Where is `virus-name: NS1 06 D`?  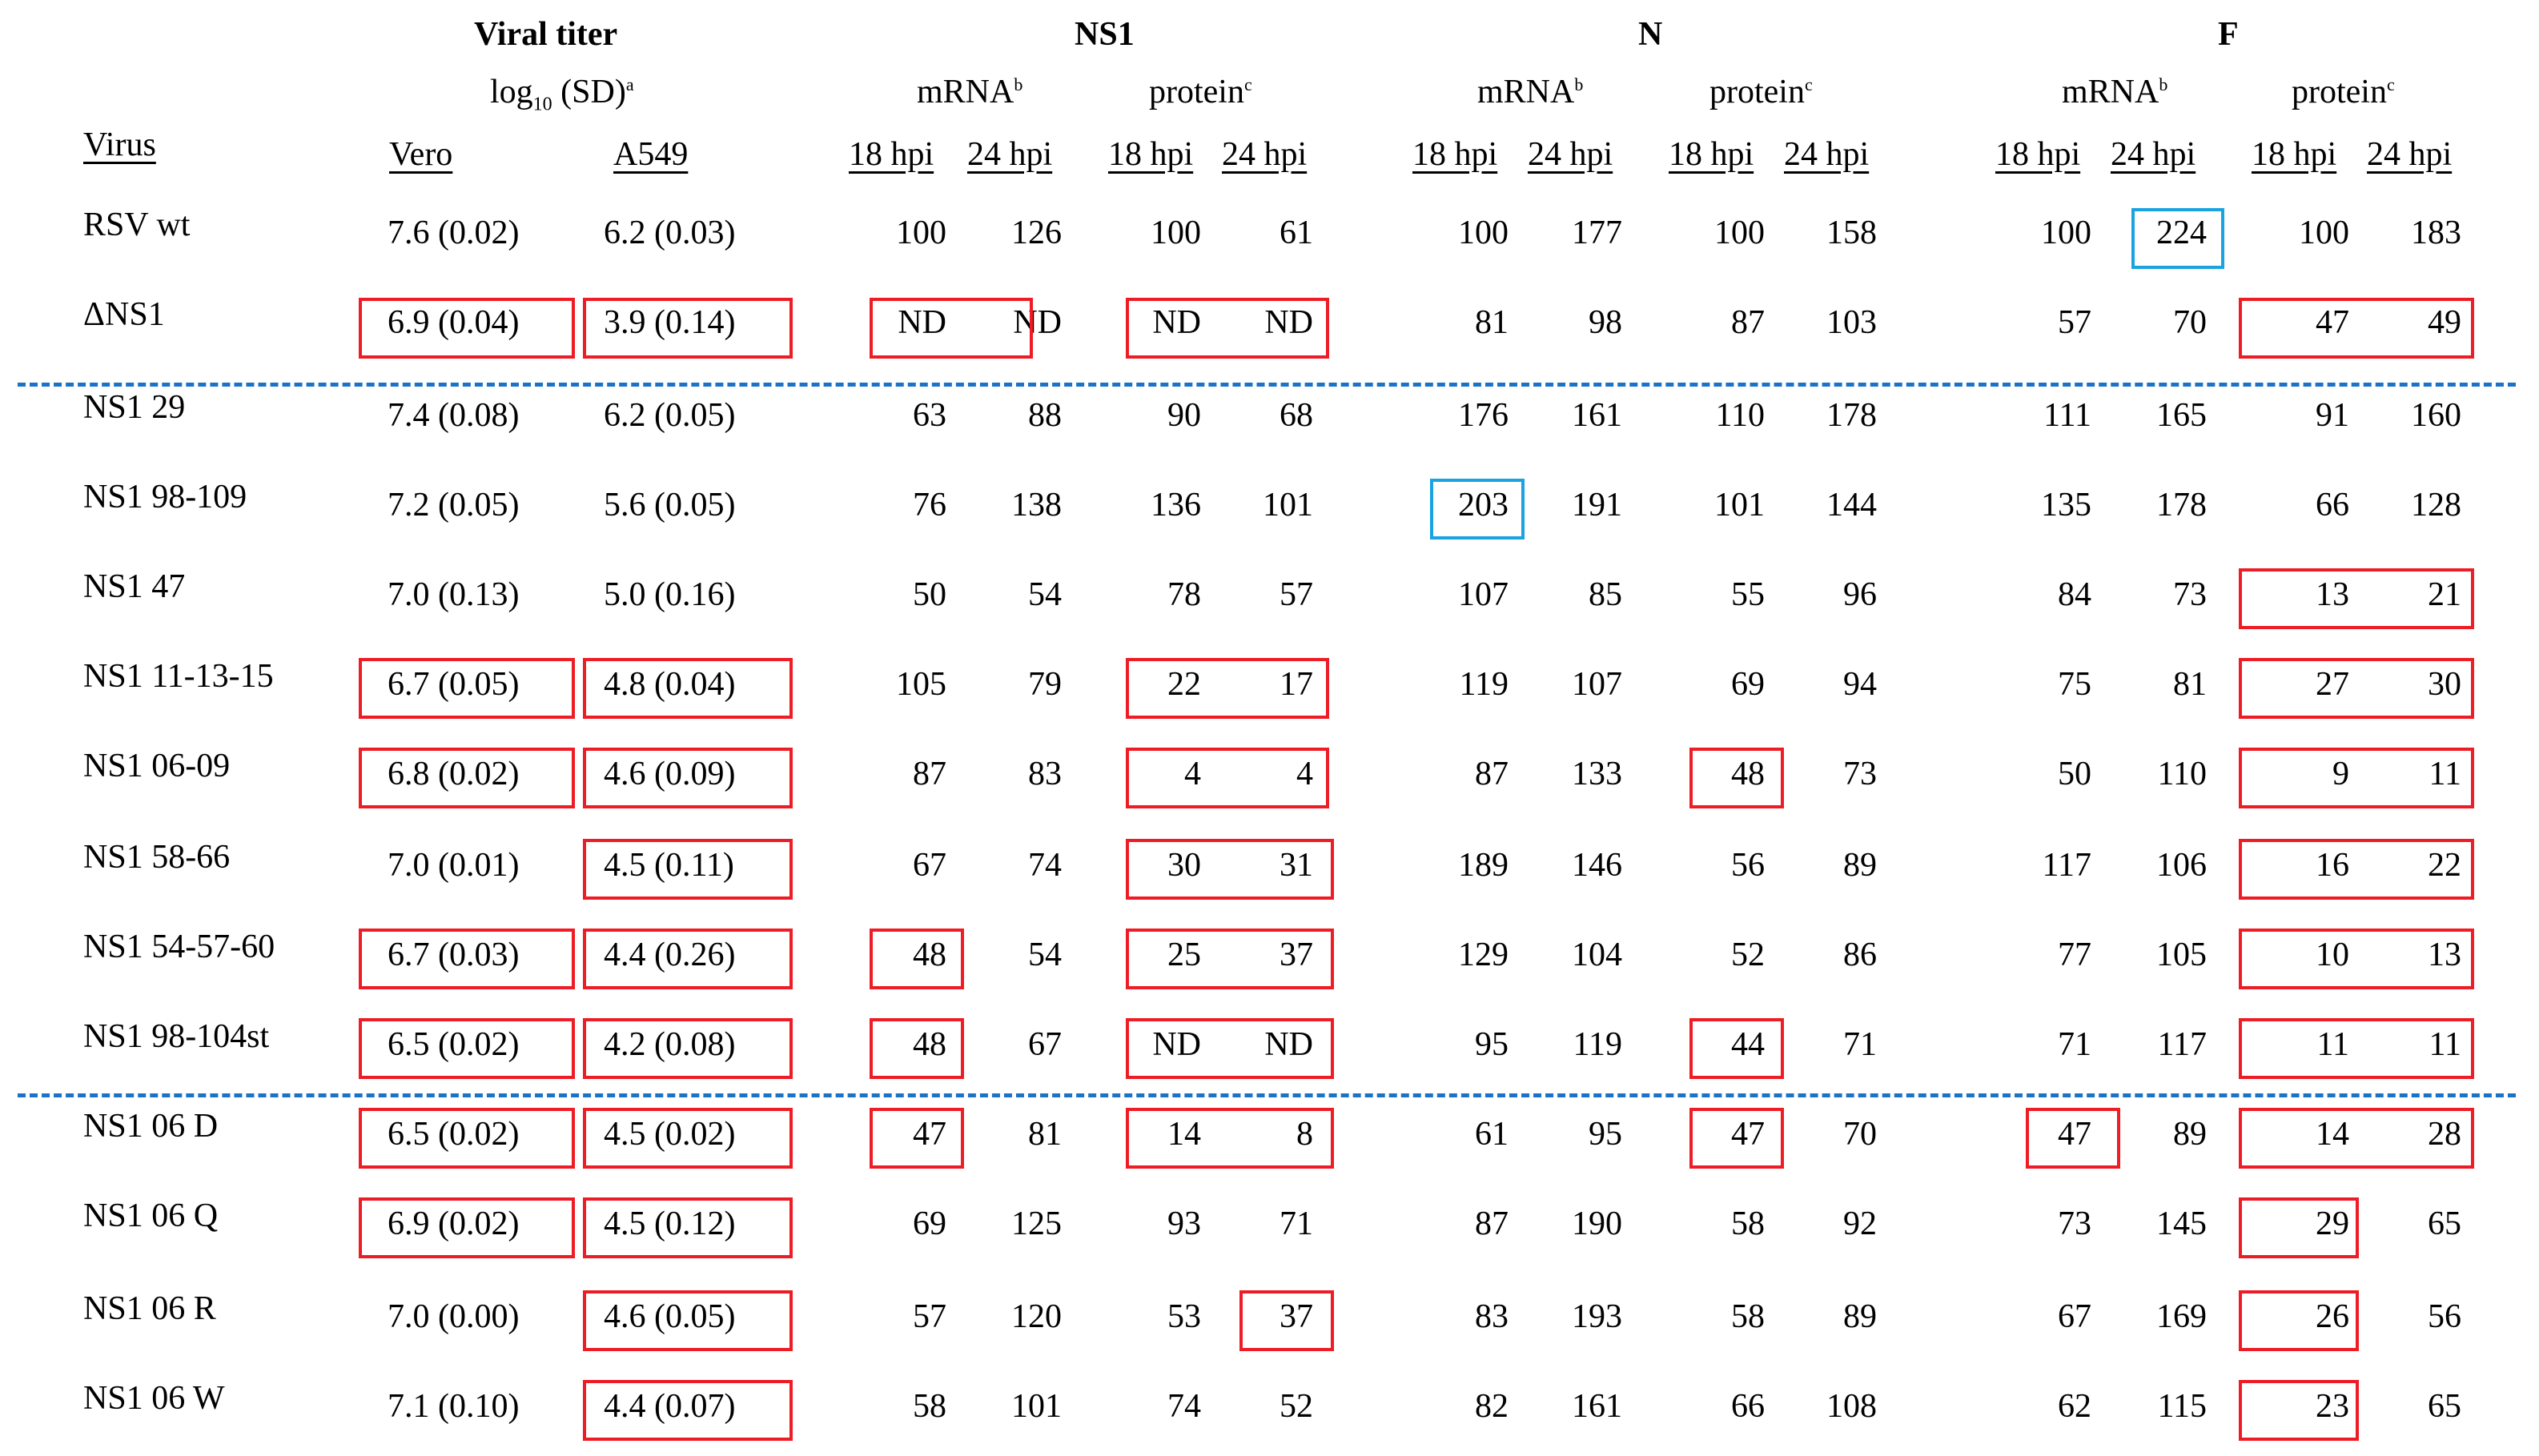 virus-name: NS1 06 D is located at coordinates (151, 1126).